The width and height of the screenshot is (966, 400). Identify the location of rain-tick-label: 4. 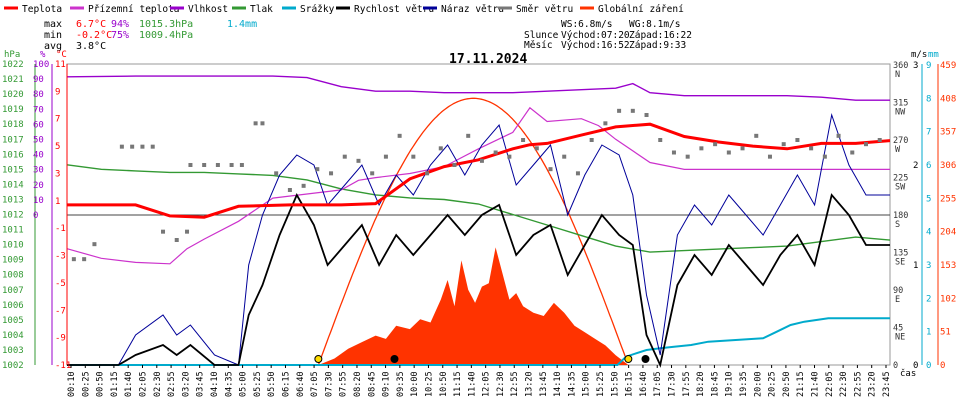
(928, 233).